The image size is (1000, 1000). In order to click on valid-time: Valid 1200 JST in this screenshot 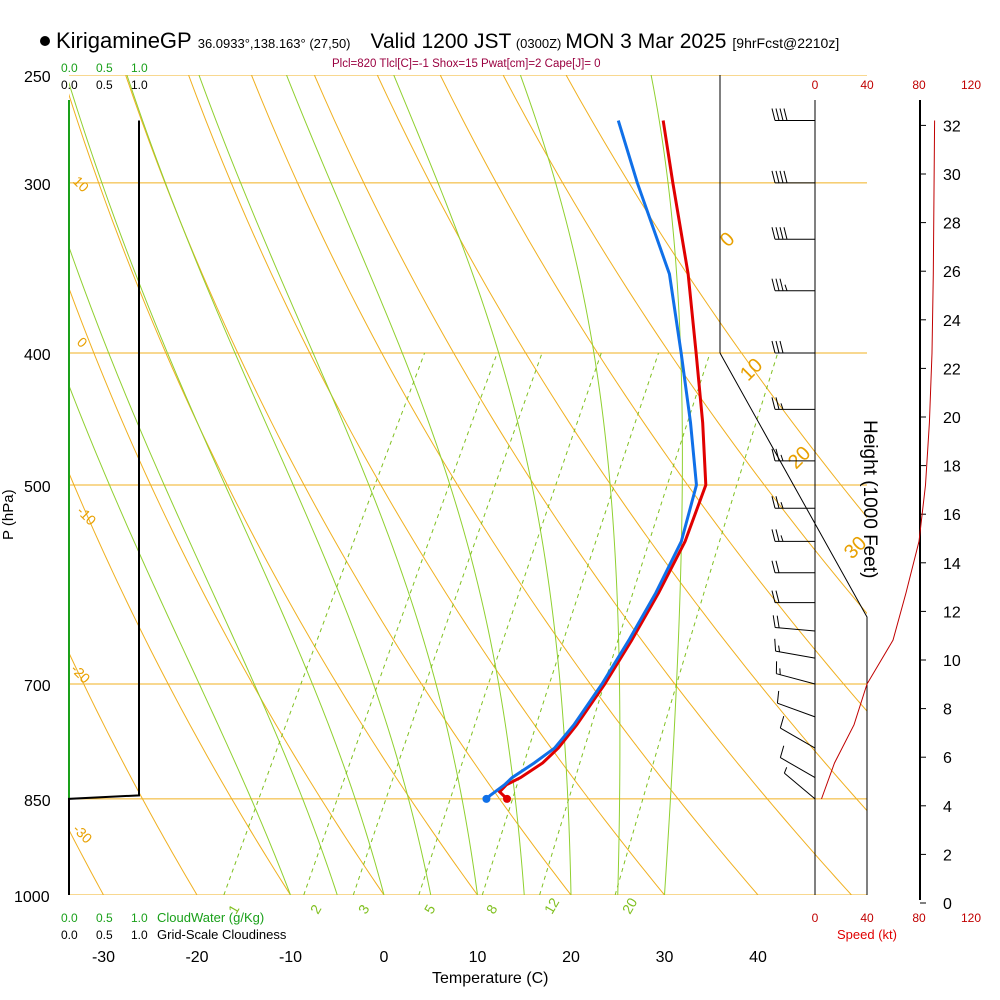, I will do `click(441, 41)`.